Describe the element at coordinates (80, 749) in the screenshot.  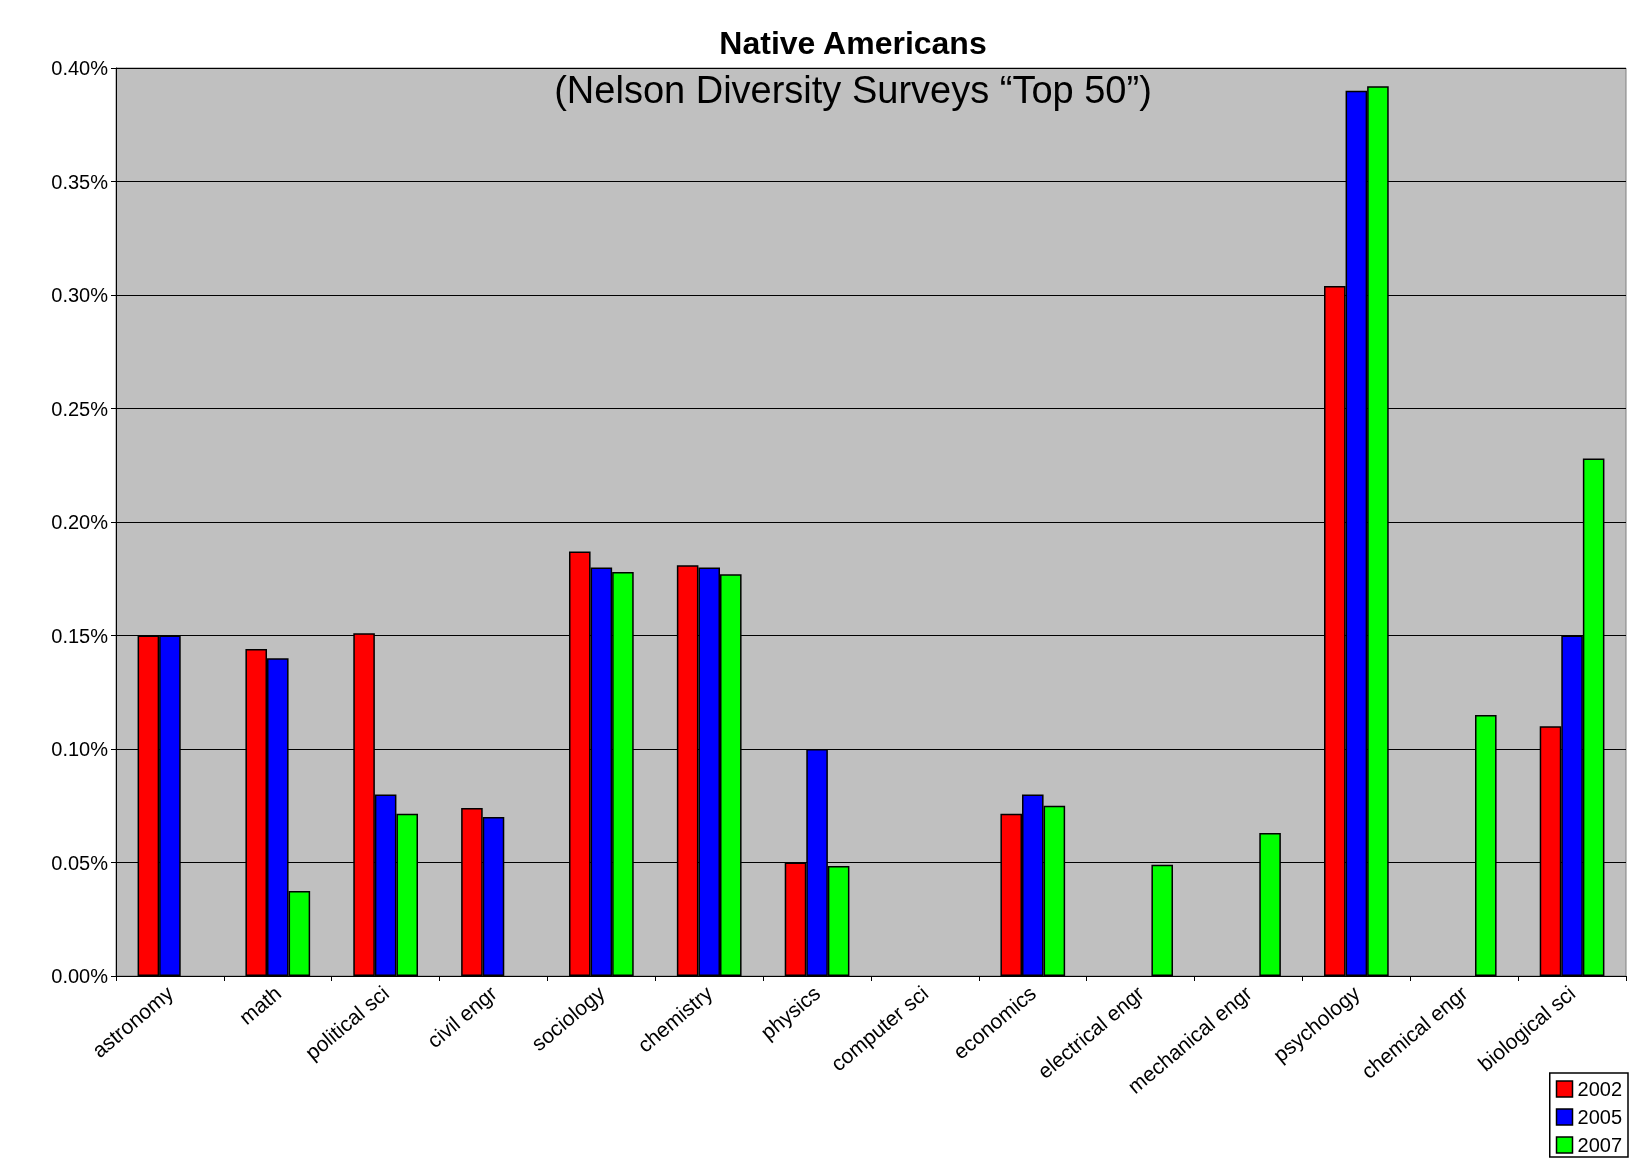
I see `y-tick-label: 0.10%` at that location.